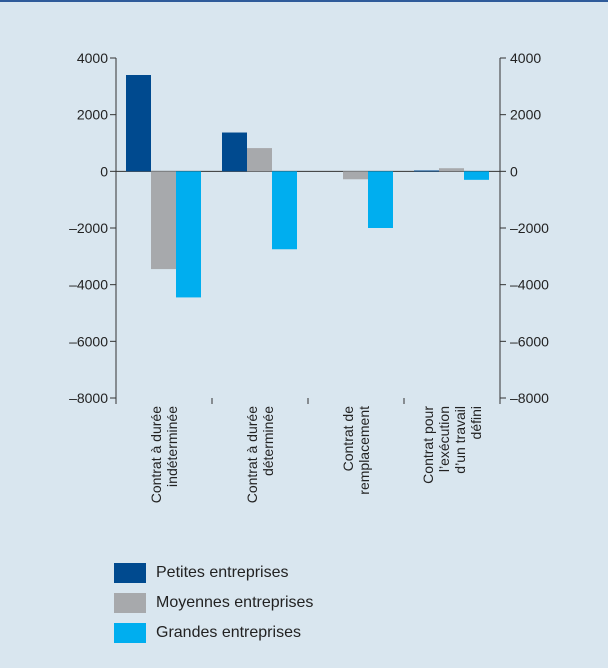 This screenshot has height=670, width=608. I want to click on legend-item-petites: Petites entreprises, so click(213, 573).